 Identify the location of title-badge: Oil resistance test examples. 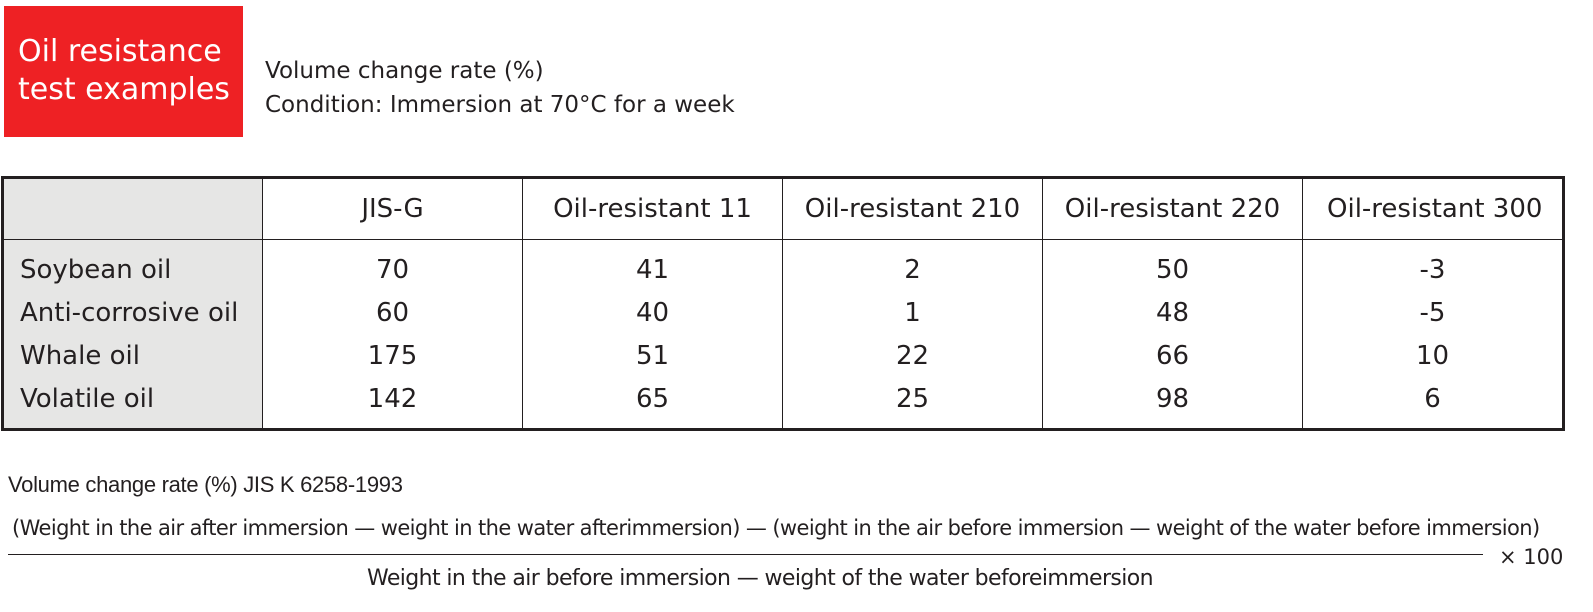
(123, 71).